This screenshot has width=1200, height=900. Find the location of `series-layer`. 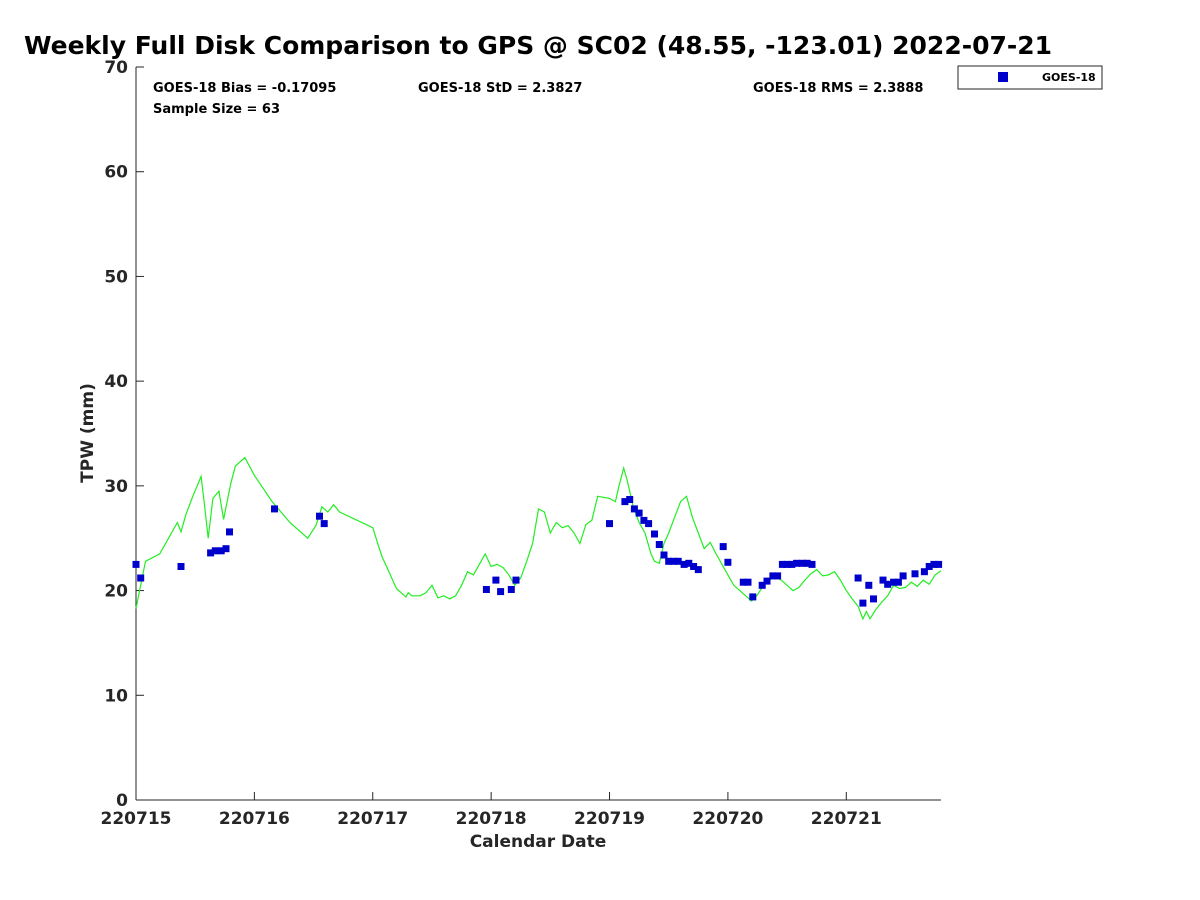

series-layer is located at coordinates (537, 538).